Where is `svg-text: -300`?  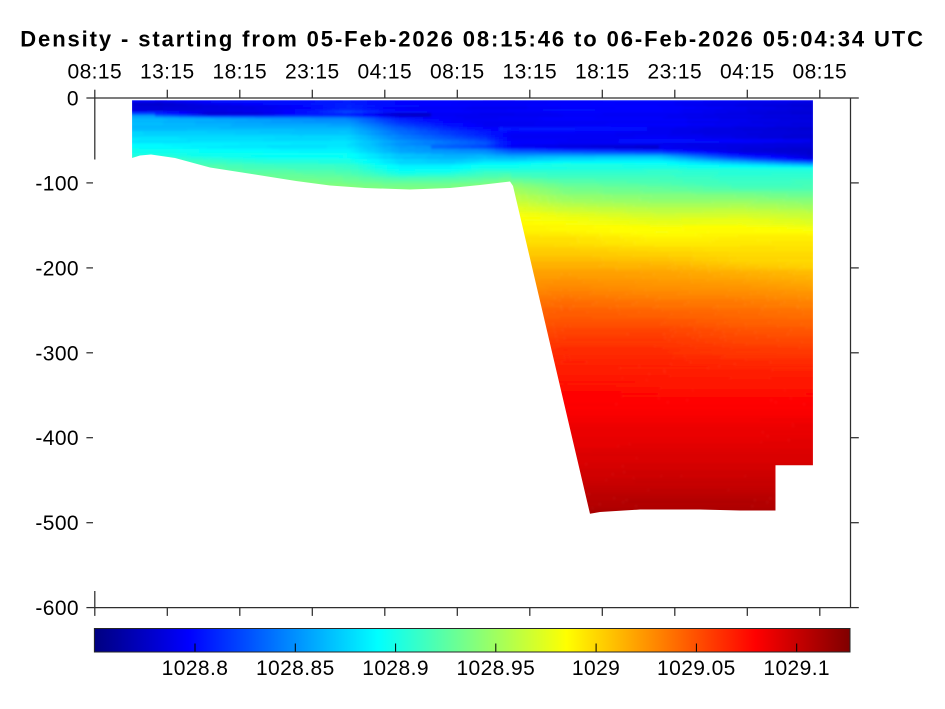 svg-text: -300 is located at coordinates (57, 353).